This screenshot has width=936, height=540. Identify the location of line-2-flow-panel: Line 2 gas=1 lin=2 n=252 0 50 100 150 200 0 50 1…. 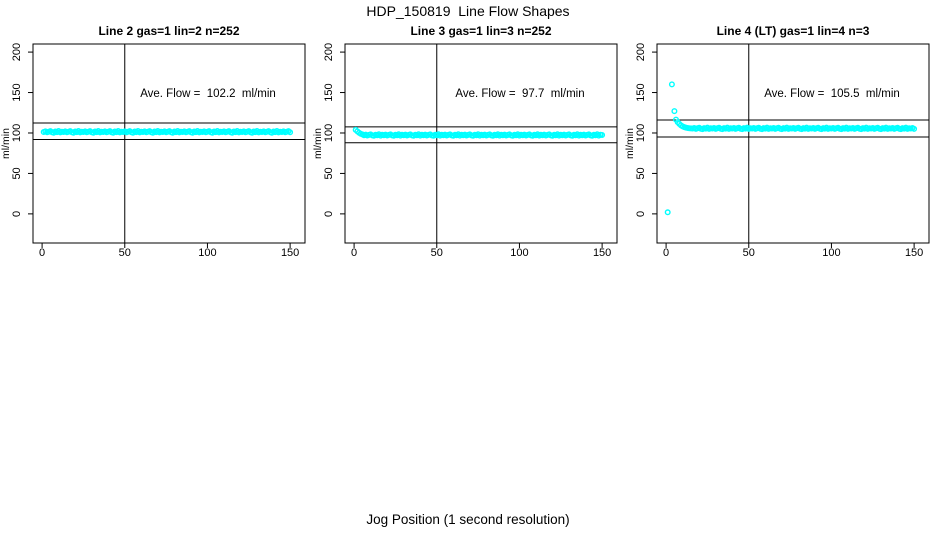
(153, 141).